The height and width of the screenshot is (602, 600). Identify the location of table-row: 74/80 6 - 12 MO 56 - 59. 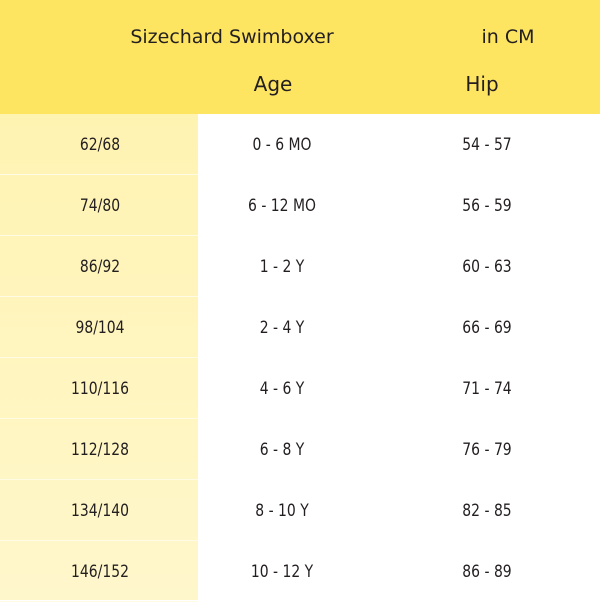
(300, 205).